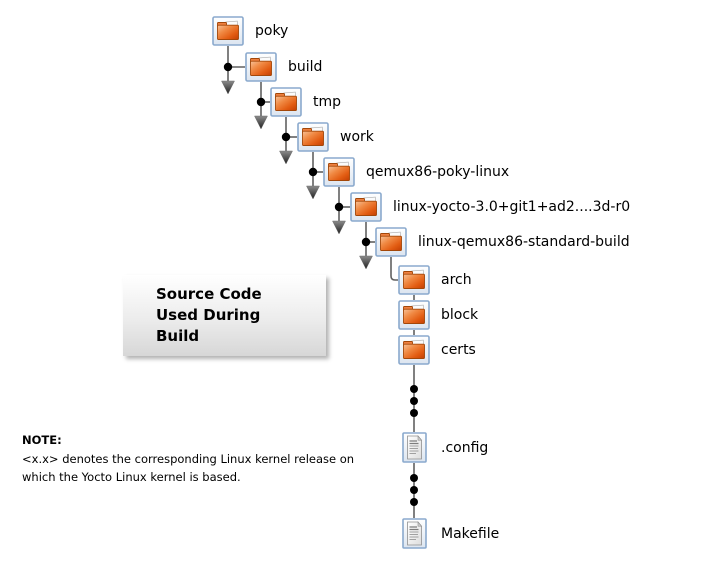 The width and height of the screenshot is (705, 581). I want to click on tree-node-poky: poky, so click(250, 31).